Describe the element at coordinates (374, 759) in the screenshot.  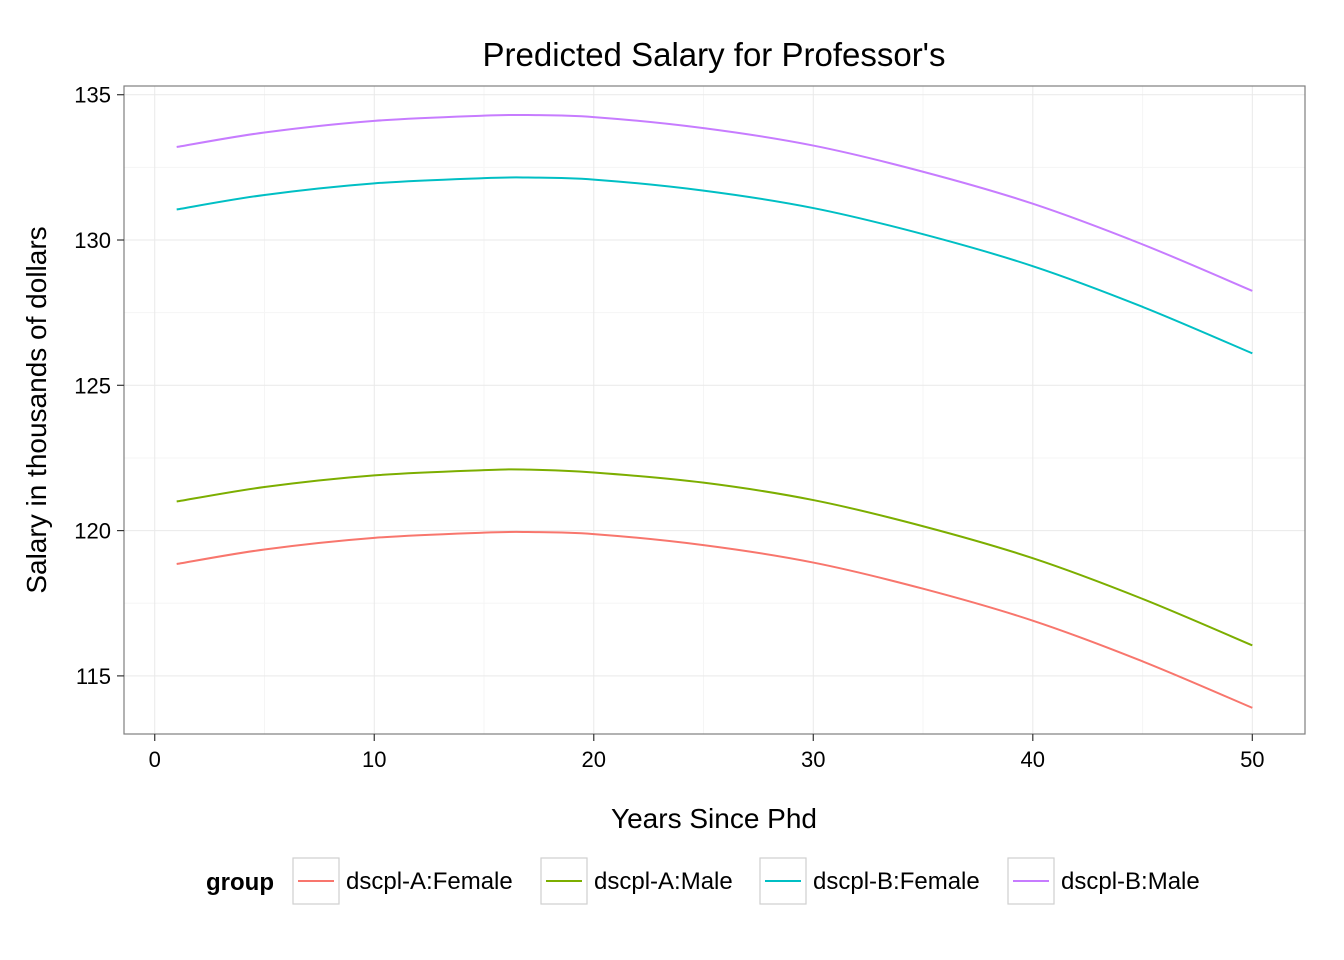
I see `x-tick-label: 10` at that location.